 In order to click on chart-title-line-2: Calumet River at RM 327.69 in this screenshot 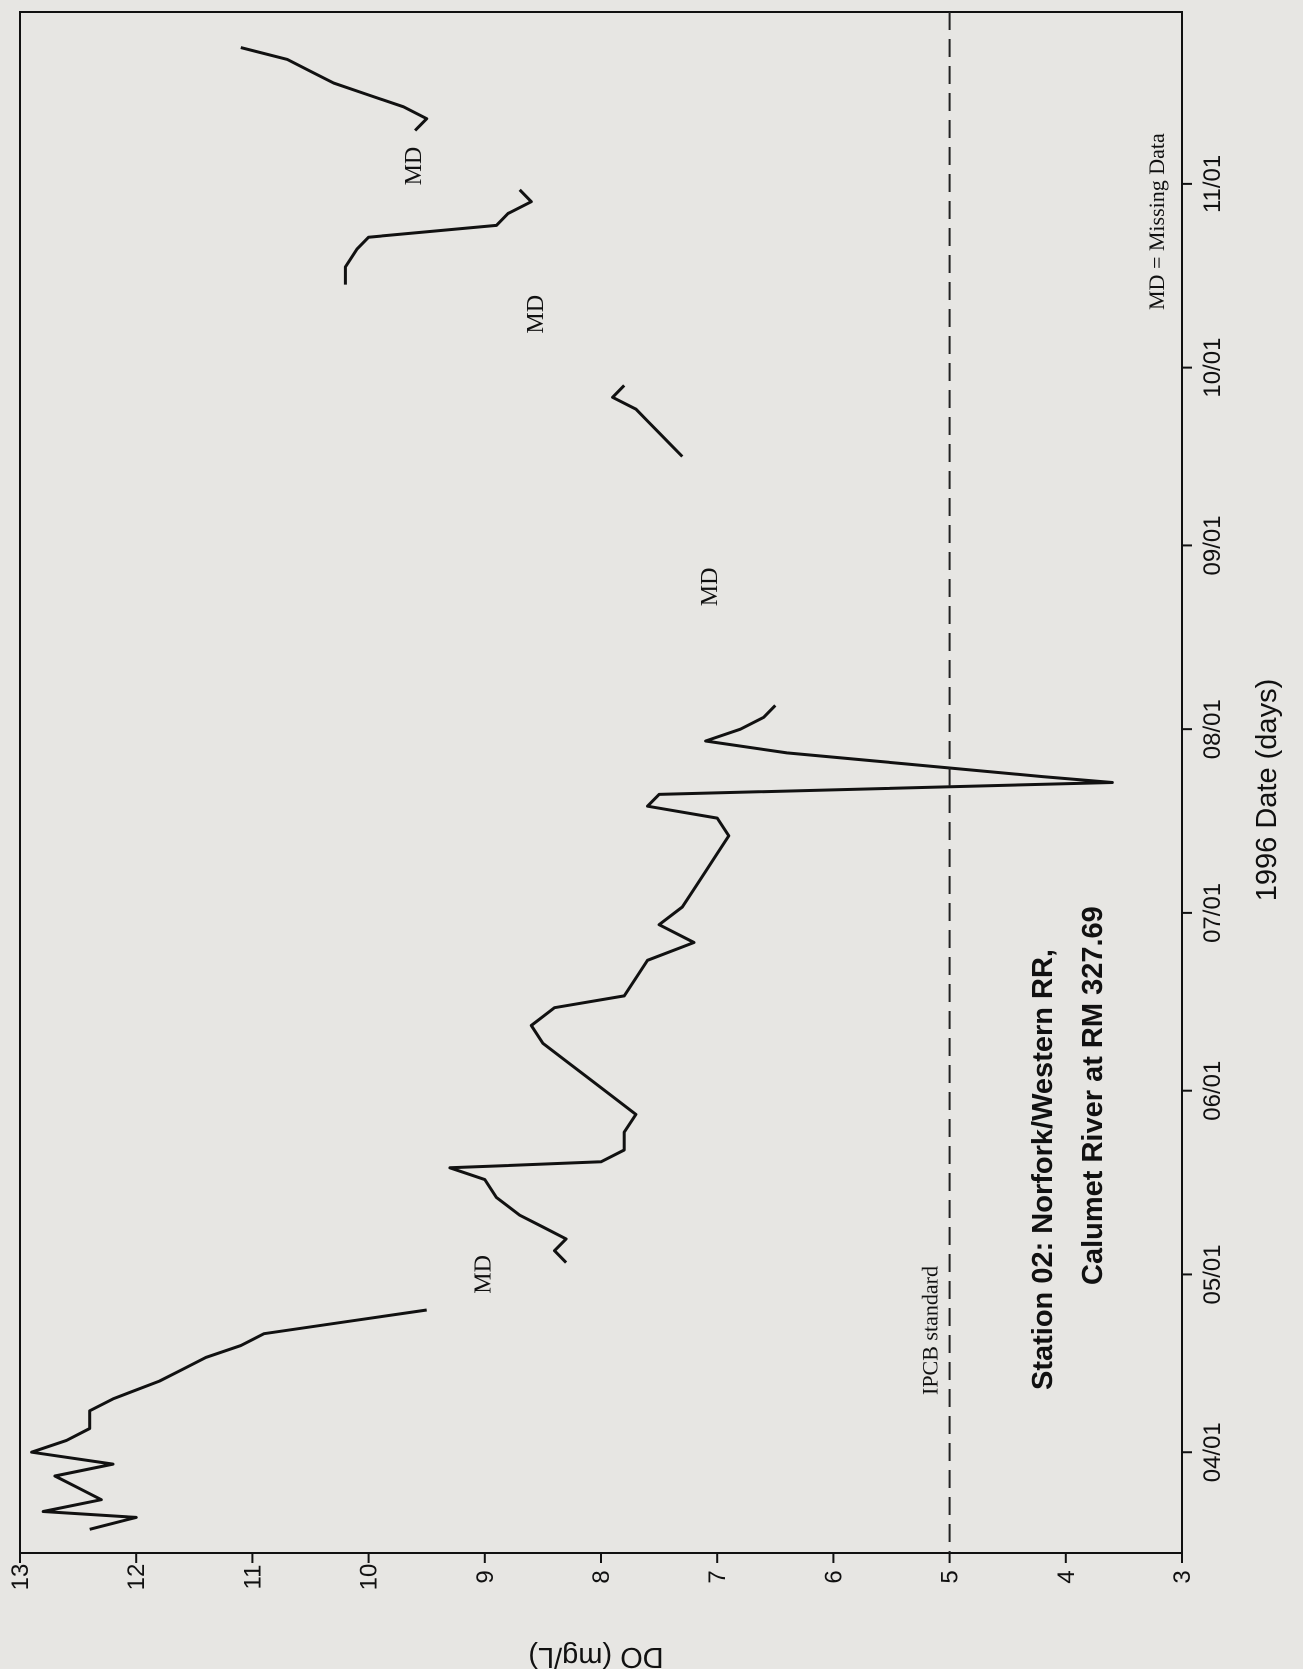, I will do `click(1093, 1095)`.